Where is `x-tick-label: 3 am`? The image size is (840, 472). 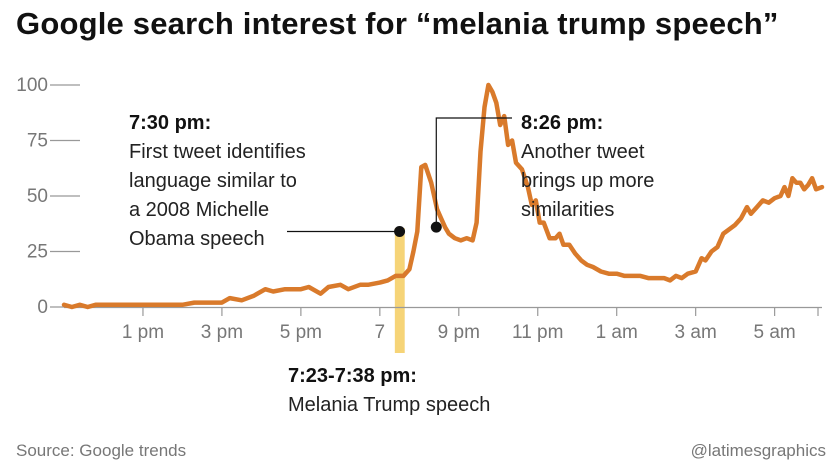
x-tick-label: 3 am is located at coordinates (696, 332).